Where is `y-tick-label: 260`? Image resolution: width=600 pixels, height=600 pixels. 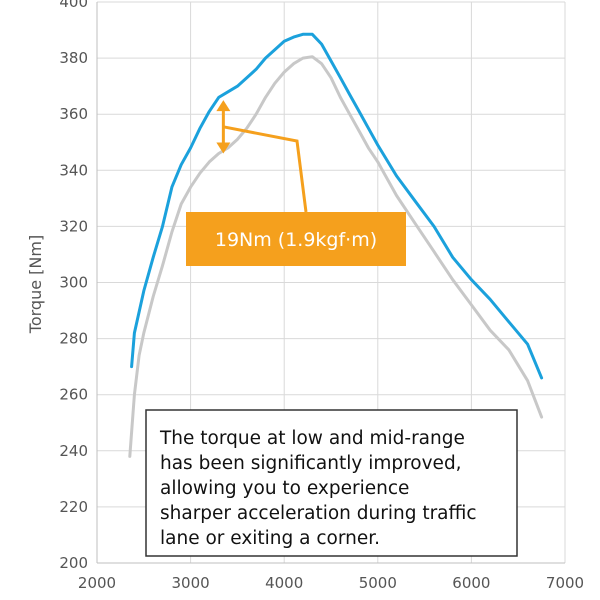
y-tick-label: 260 is located at coordinates (73, 395).